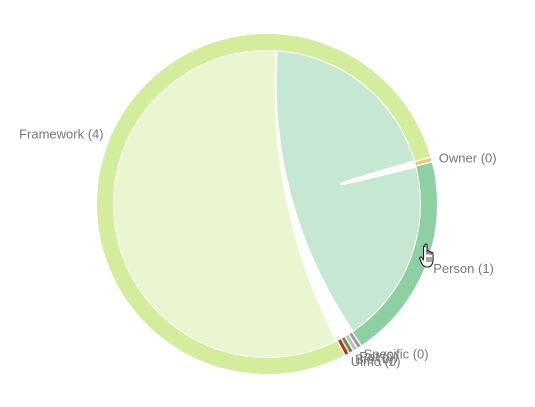  What do you see at coordinates (355, 340) in the screenshot?
I see `group-arc-specific` at bounding box center [355, 340].